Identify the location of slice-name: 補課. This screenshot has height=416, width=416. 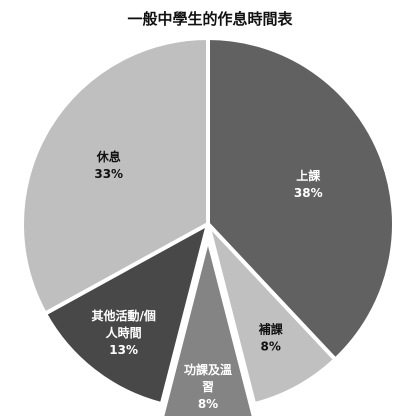
(271, 329).